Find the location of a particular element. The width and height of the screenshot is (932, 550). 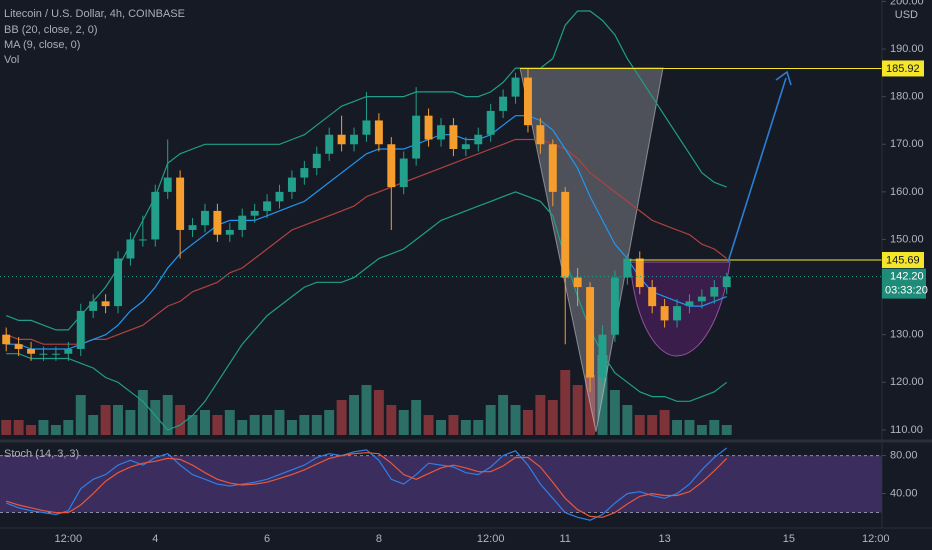

arrow-line is located at coordinates (757, 170).